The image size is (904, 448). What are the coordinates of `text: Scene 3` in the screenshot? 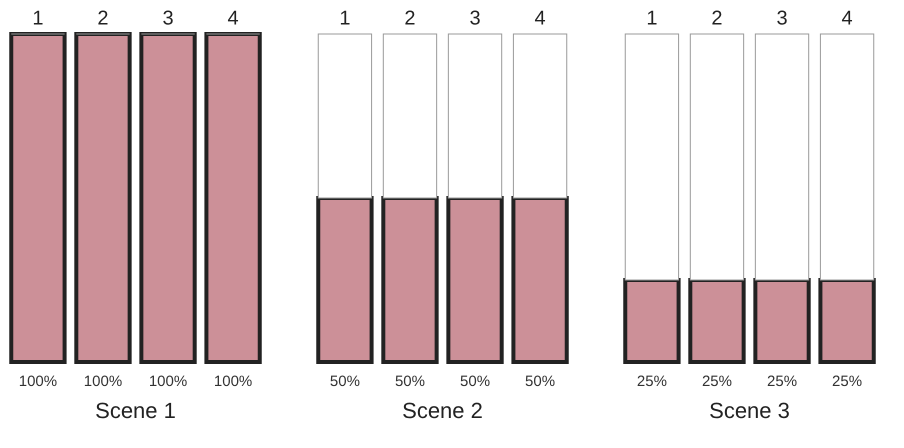 It's located at (749, 410).